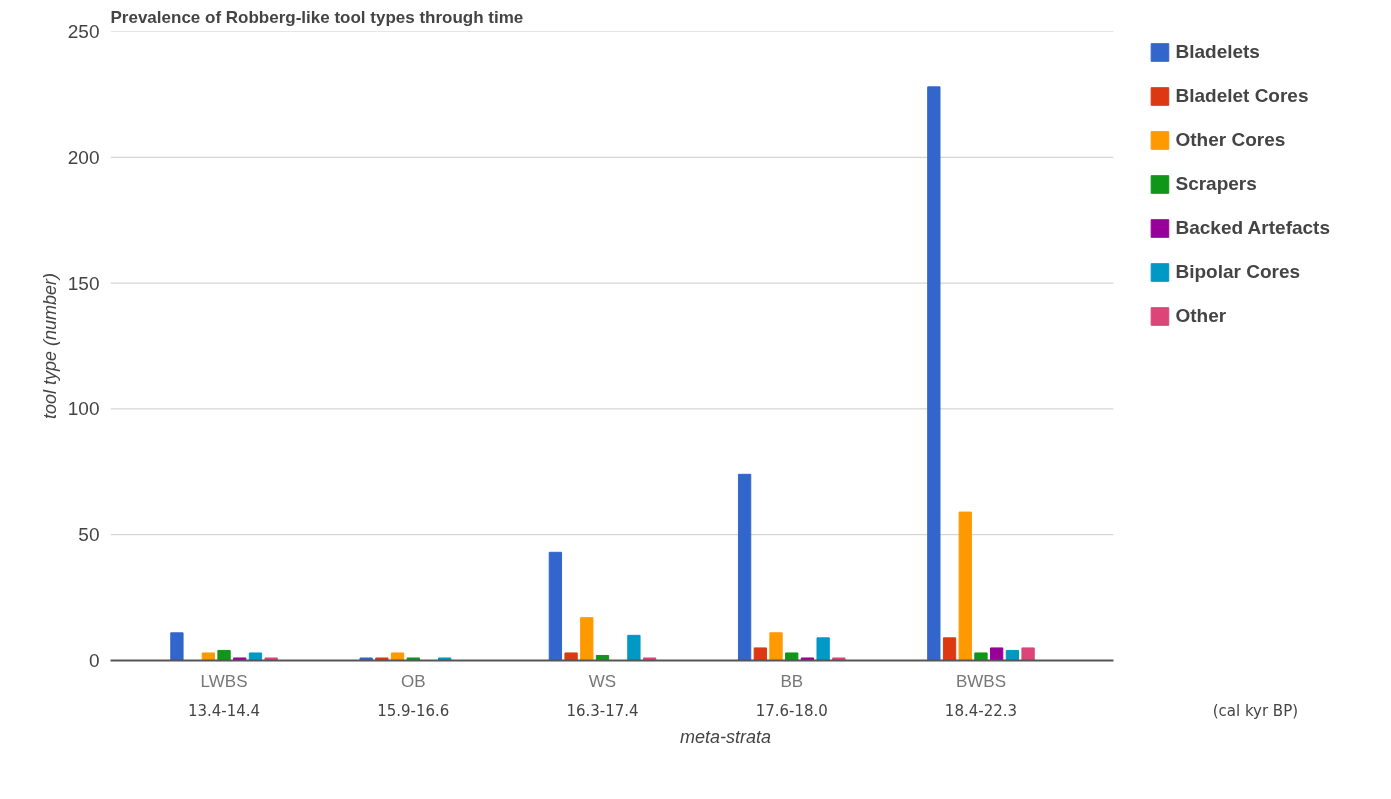 The height and width of the screenshot is (799, 1391). I want to click on category-label: BB 17.6-18.0, so click(791, 695).